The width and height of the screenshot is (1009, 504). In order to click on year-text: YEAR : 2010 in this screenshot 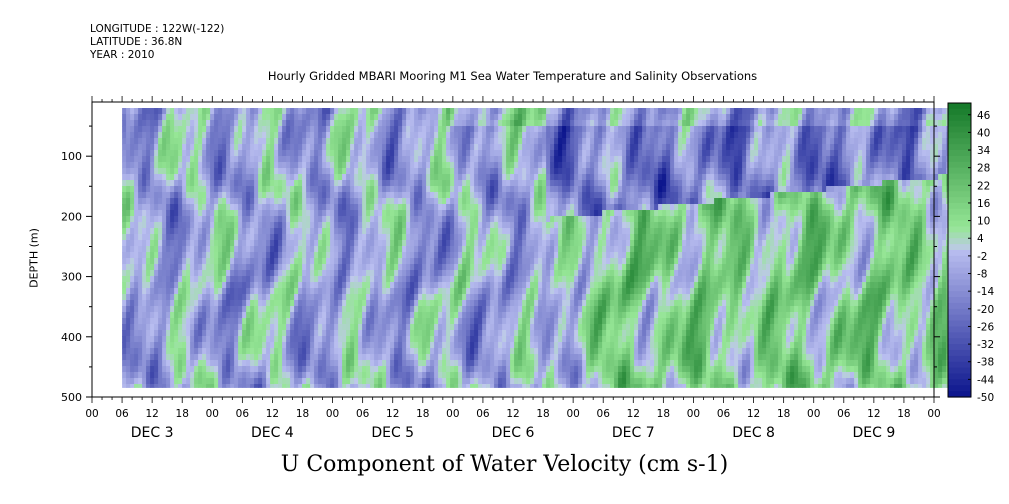, I will do `click(122, 55)`.